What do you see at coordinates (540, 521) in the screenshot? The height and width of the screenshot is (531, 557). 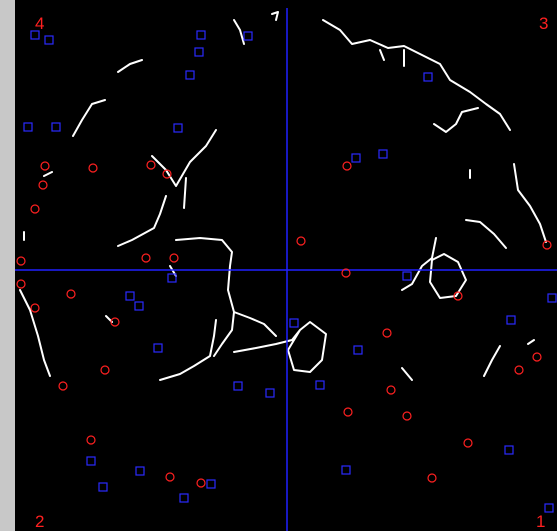 I see `corner-label: 1` at bounding box center [540, 521].